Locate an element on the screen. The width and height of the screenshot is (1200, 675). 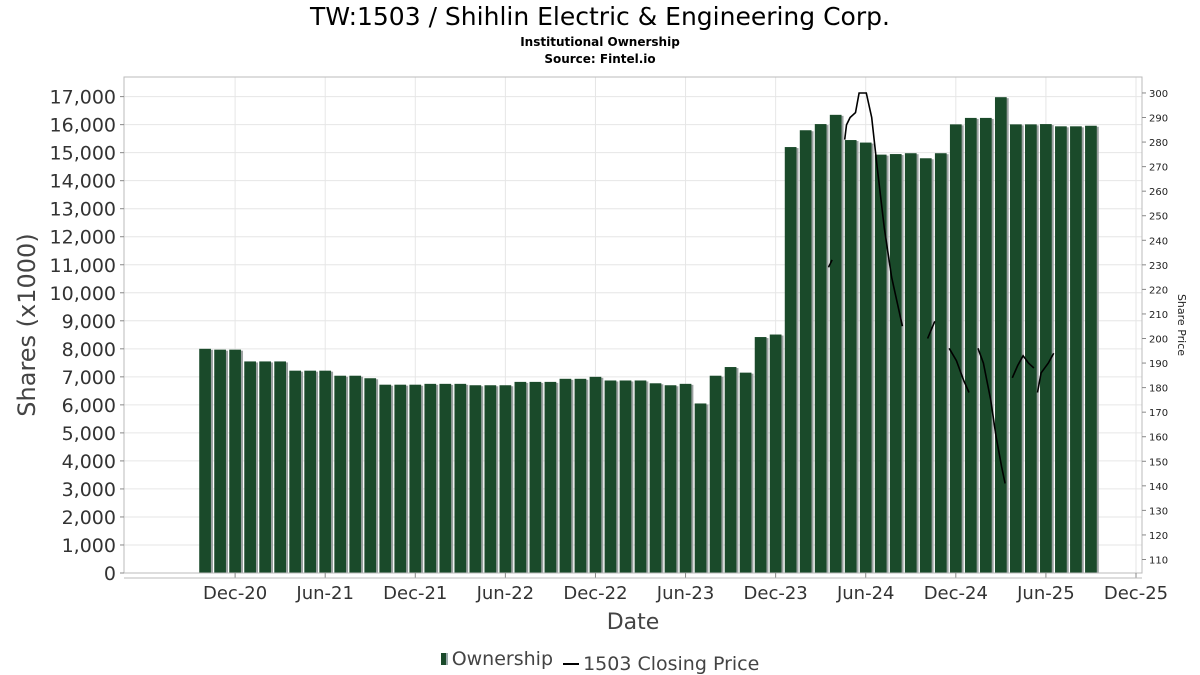
chart-subtitle: Institutional Ownership is located at coordinates (600, 42).